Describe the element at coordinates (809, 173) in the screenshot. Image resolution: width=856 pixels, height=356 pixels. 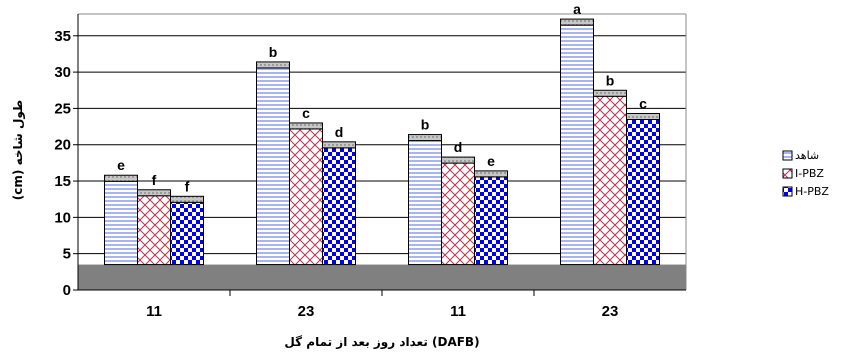
I see `legend-label: I-PBZ` at that location.